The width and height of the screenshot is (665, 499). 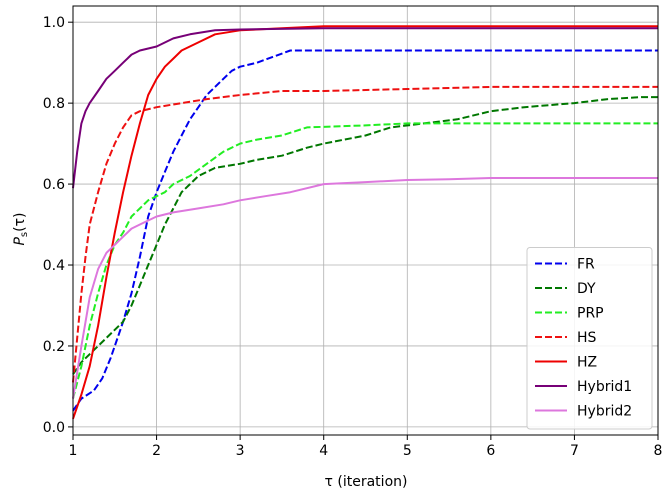 I want to click on x-tick-label: 6, so click(x=490, y=451).